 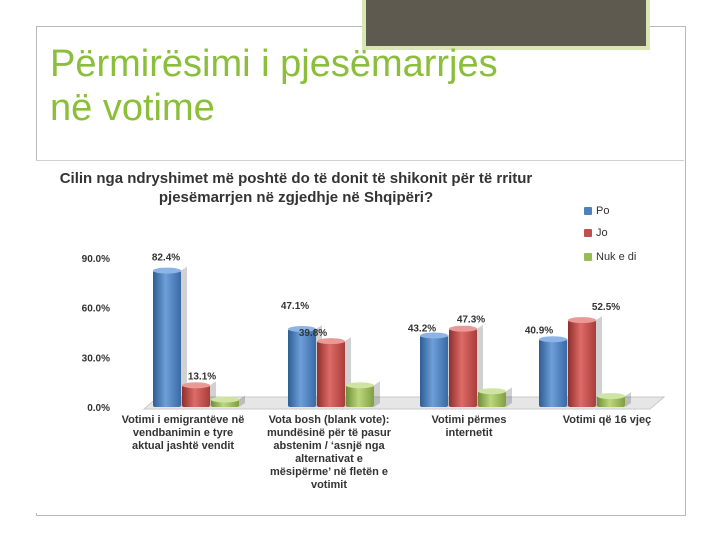 What do you see at coordinates (360, 160) in the screenshot?
I see `title-divider` at bounding box center [360, 160].